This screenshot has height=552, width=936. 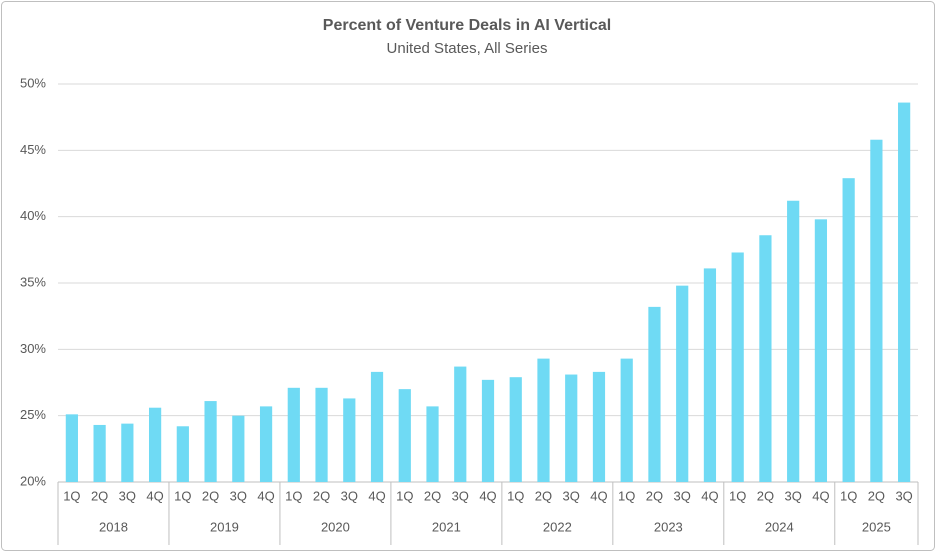 I want to click on chart-title: Percent of Venture Deals in AI Vertical, so click(x=467, y=25).